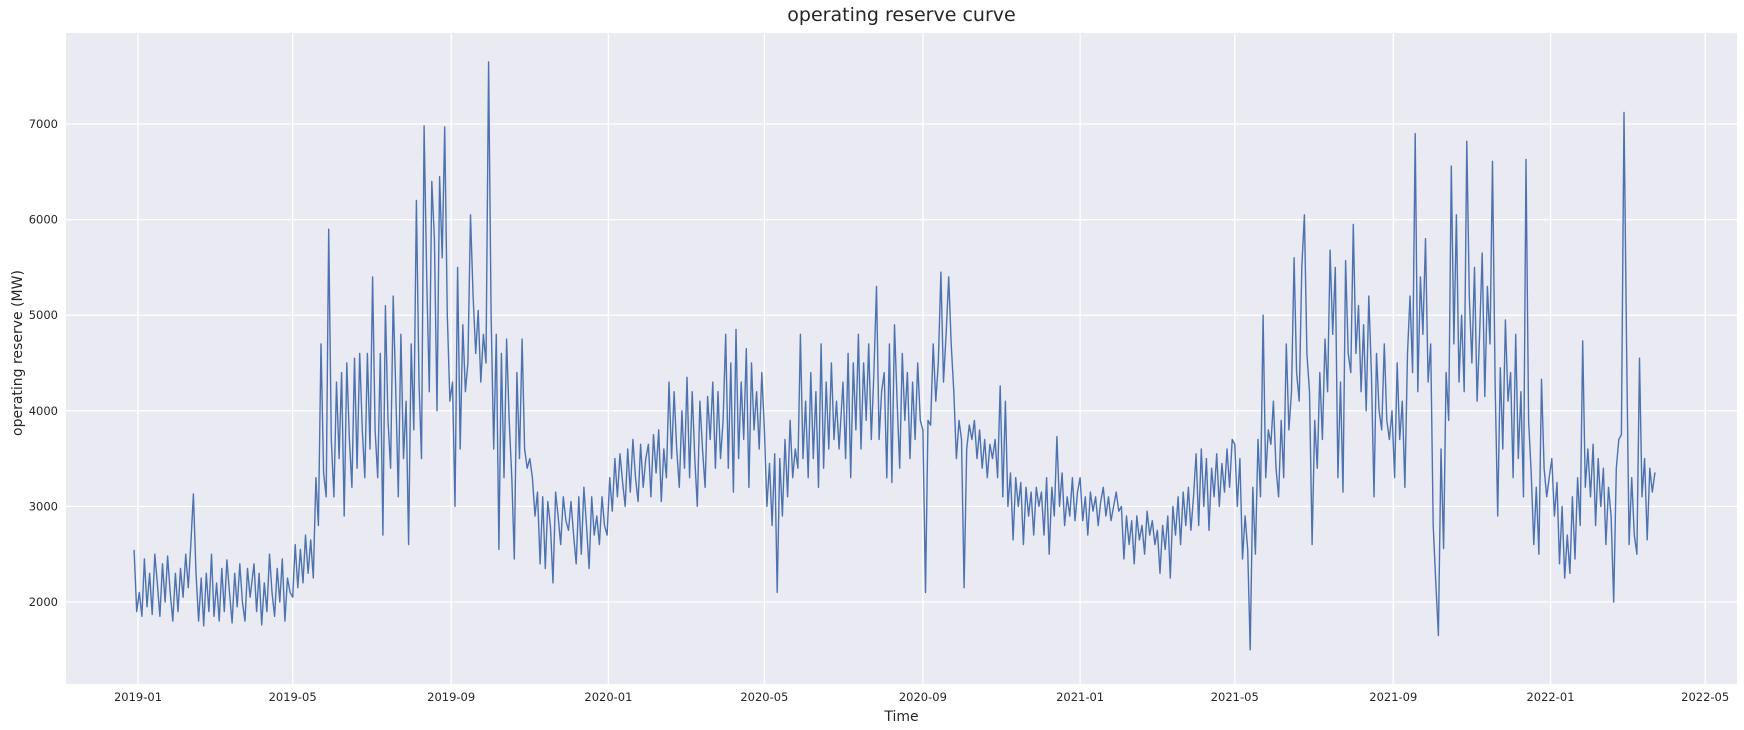 This screenshot has height=730, width=1744. What do you see at coordinates (43, 124) in the screenshot?
I see `y-tick-label: 7000` at bounding box center [43, 124].